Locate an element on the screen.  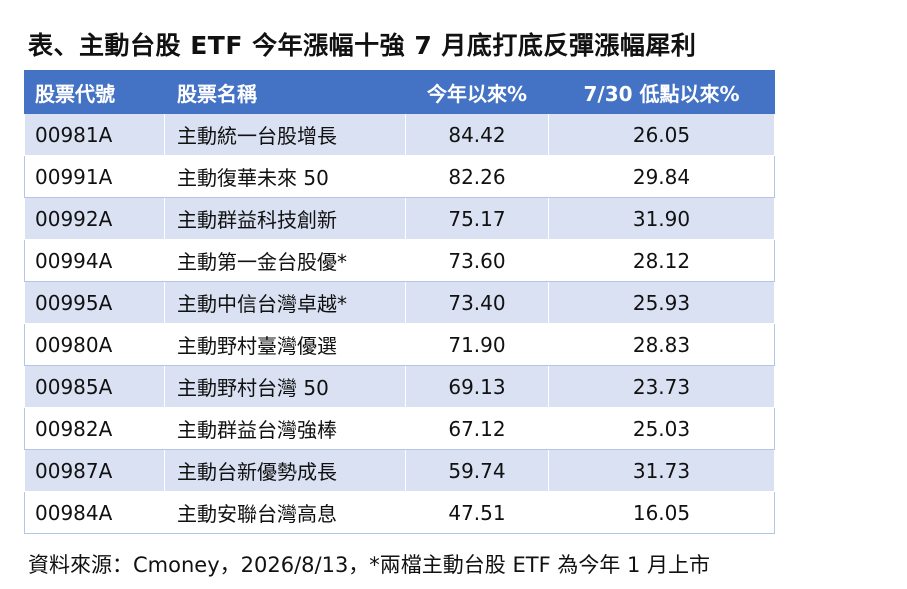
cell-since-low: 31.73 is located at coordinates (661, 470).